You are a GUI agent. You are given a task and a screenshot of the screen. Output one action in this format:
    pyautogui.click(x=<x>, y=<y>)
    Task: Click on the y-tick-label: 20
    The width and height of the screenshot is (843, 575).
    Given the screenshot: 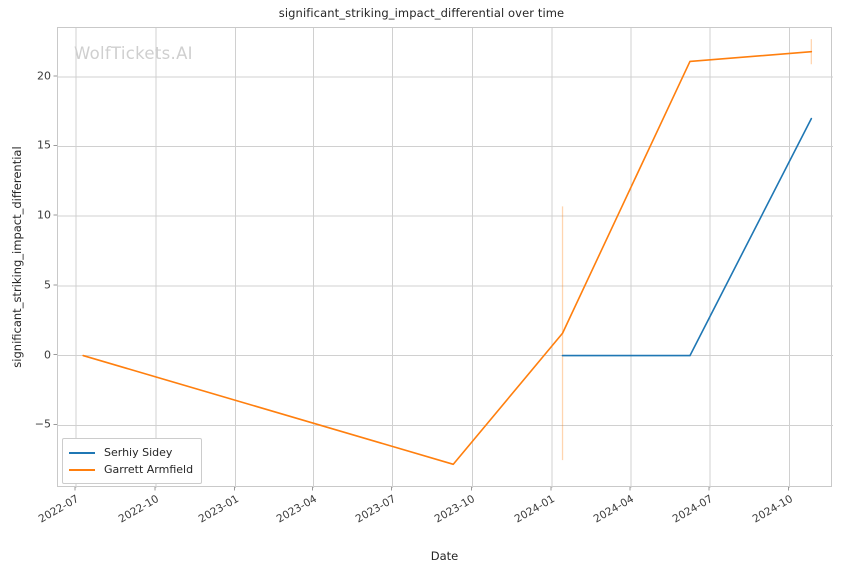 What is the action you would take?
    pyautogui.click(x=44, y=76)
    